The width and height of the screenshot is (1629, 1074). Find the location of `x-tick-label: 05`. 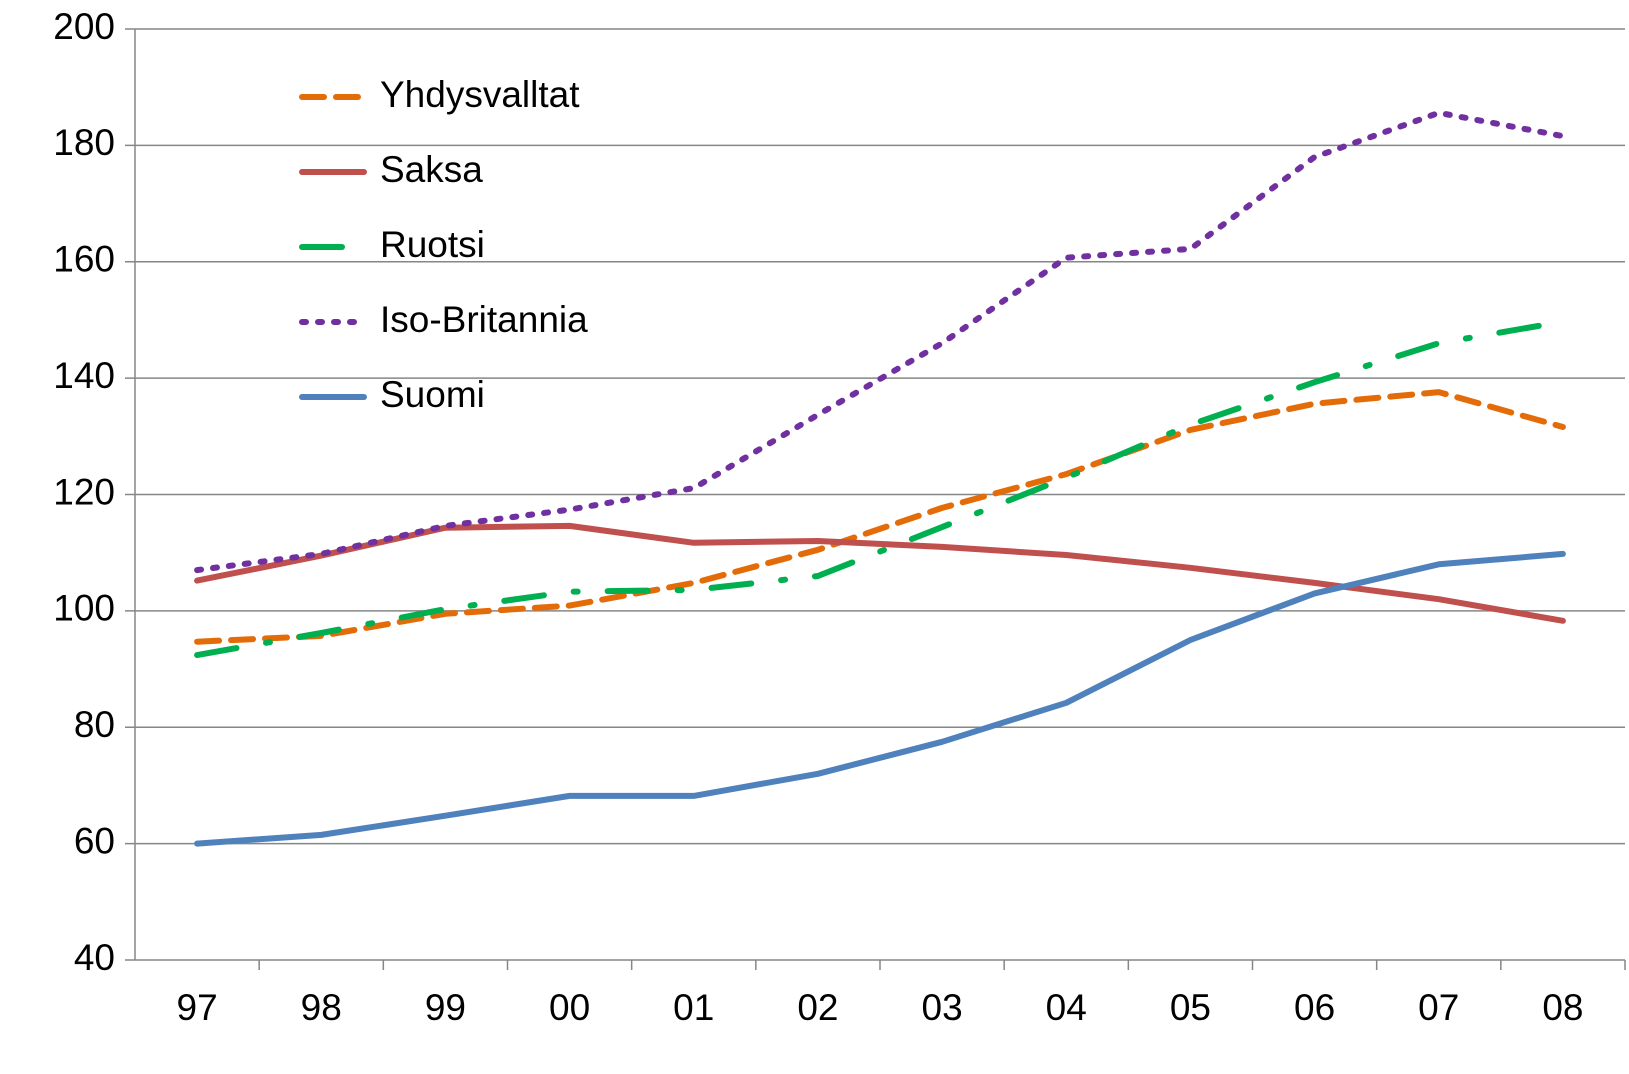

x-tick-label: 05 is located at coordinates (1190, 1007).